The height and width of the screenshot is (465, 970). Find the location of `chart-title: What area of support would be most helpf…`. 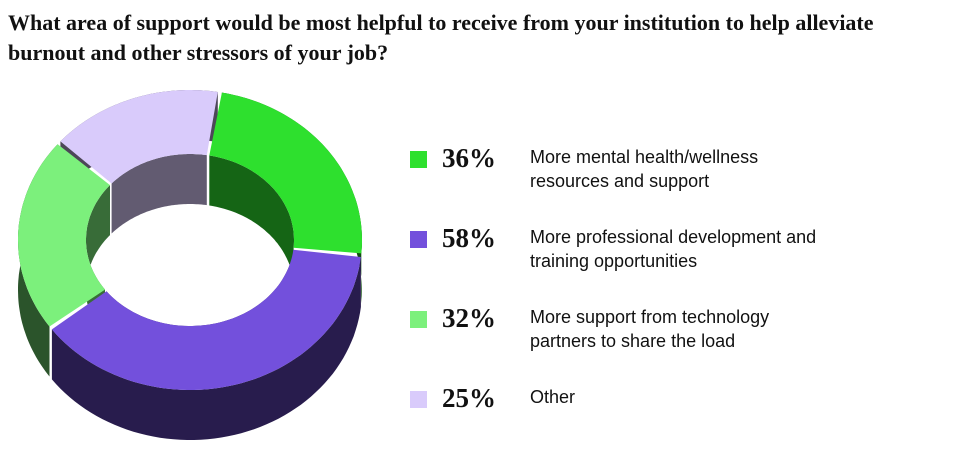

chart-title: What area of support would be most helpf… is located at coordinates (441, 37).